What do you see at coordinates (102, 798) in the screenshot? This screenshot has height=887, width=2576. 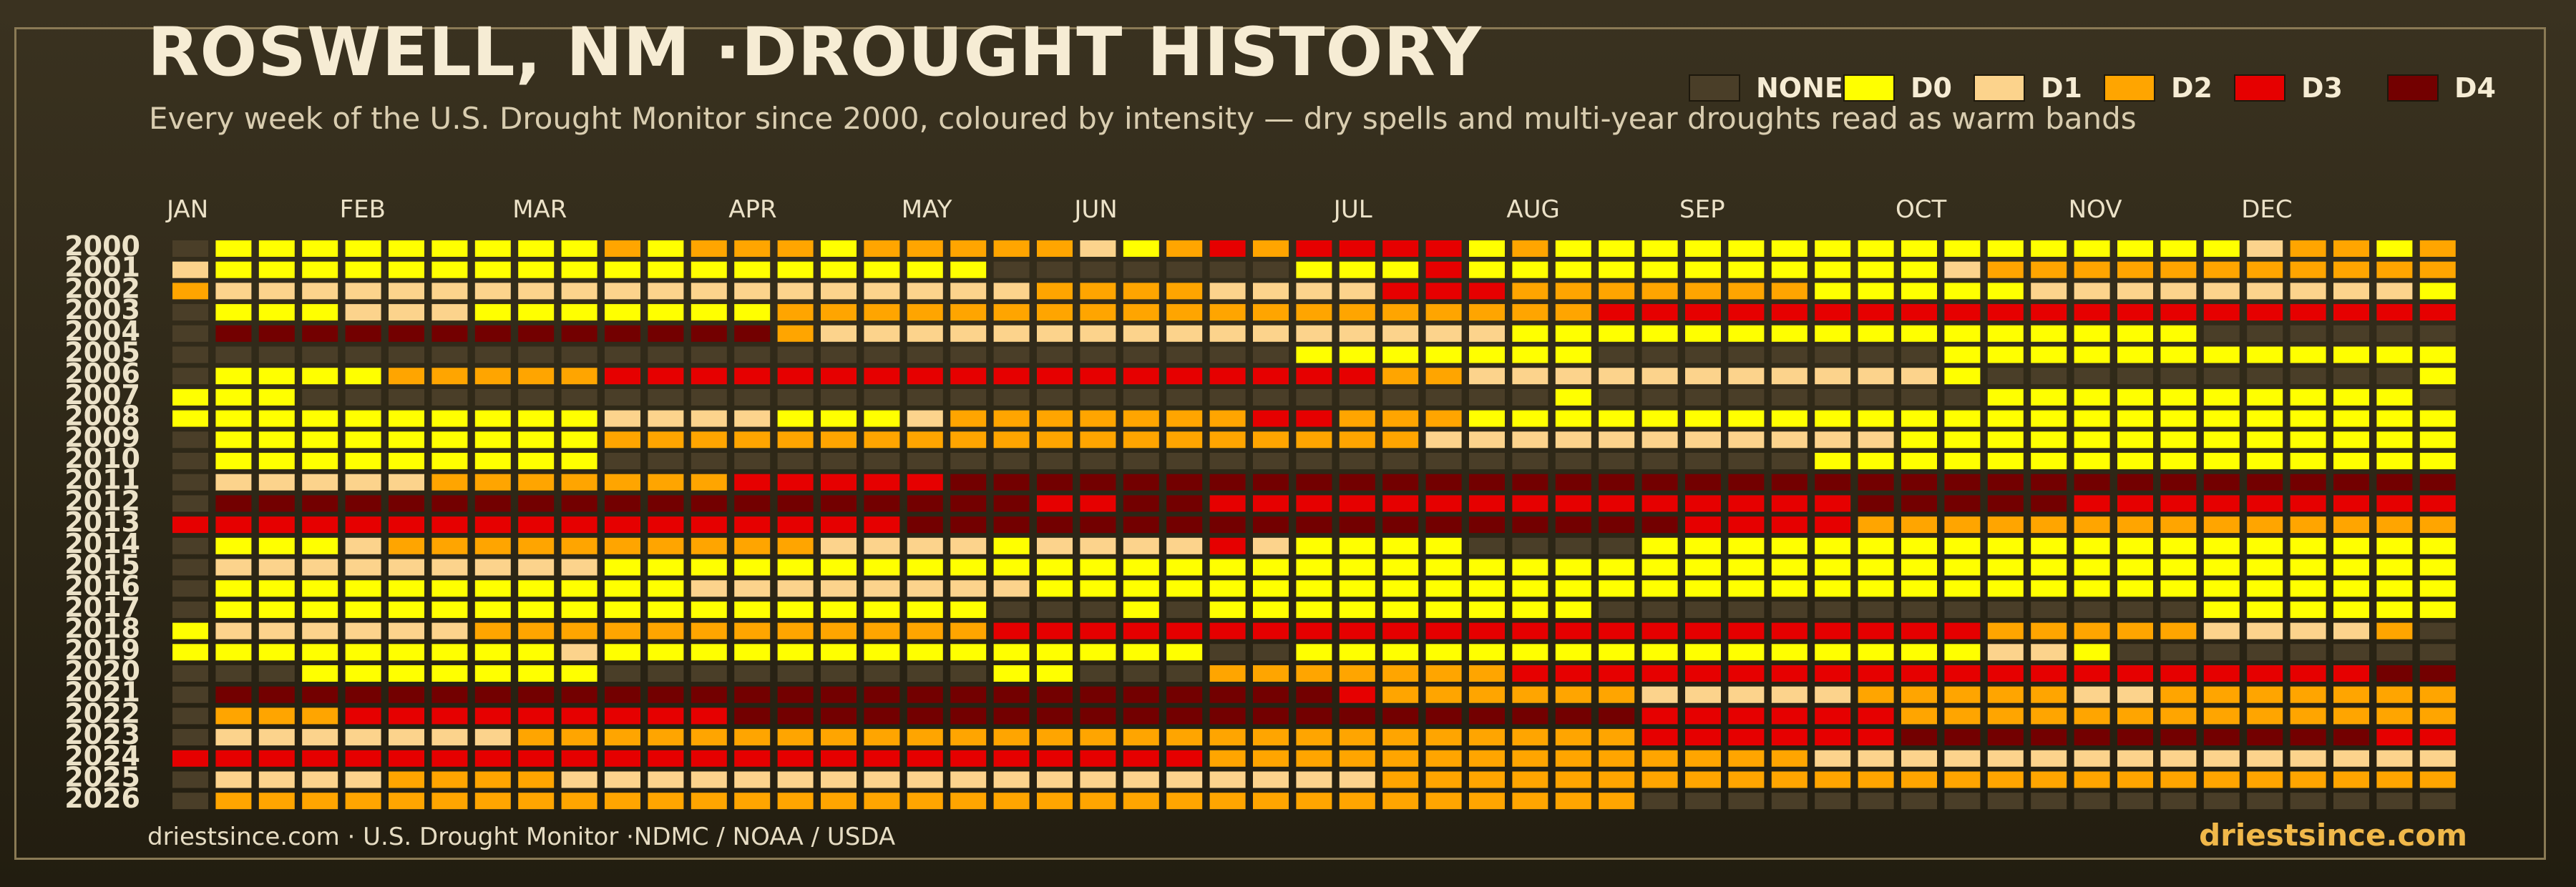 I see `year-label-2026: 2026` at bounding box center [102, 798].